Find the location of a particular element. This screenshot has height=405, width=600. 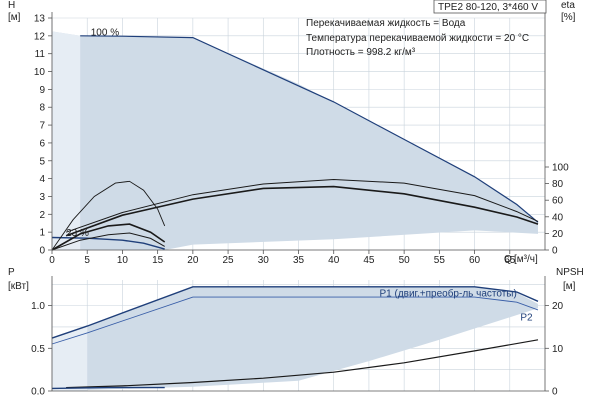

head-tick-label: 5 is located at coordinates (42, 161).